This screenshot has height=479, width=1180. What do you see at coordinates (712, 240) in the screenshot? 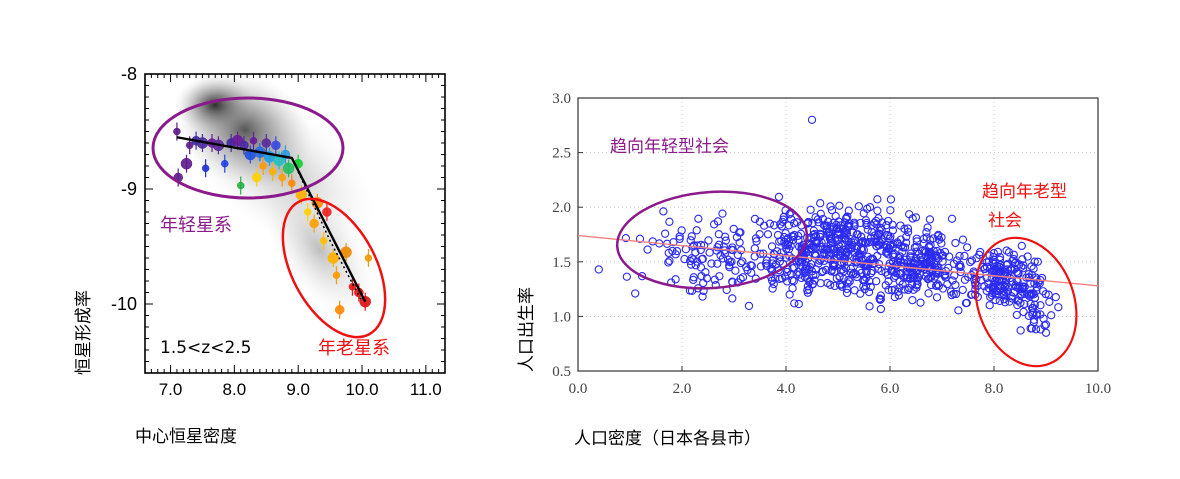
I see `young-society-ellipse` at bounding box center [712, 240].